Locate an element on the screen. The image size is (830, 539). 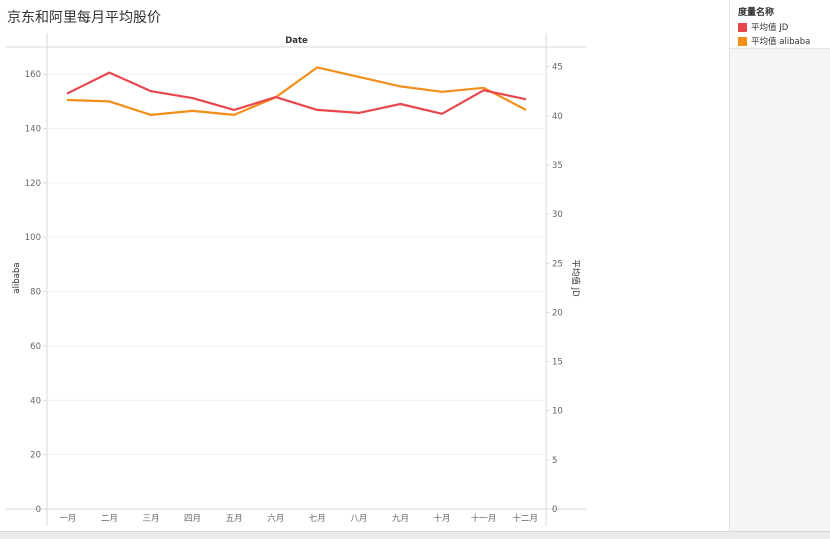
chart-title: 京东和阿里每月平均股价 is located at coordinates (84, 18).